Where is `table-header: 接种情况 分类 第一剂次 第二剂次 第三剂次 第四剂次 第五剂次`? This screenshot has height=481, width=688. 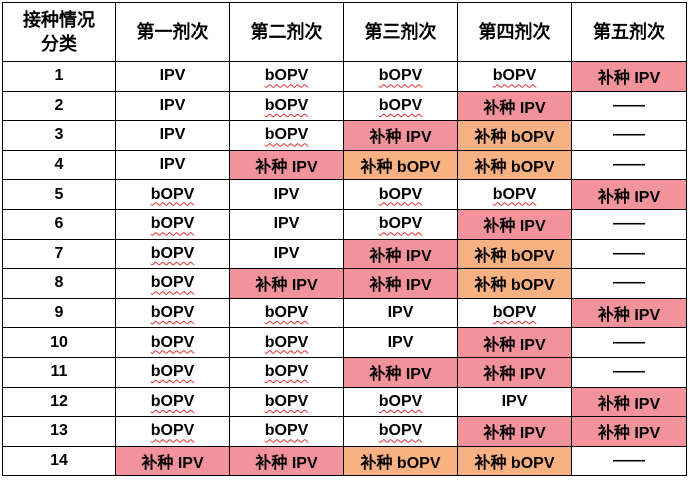
table-header: 接种情况 分类 第一剂次 第二剂次 第三剂次 第四剂次 第五剂次 is located at coordinates (344, 32).